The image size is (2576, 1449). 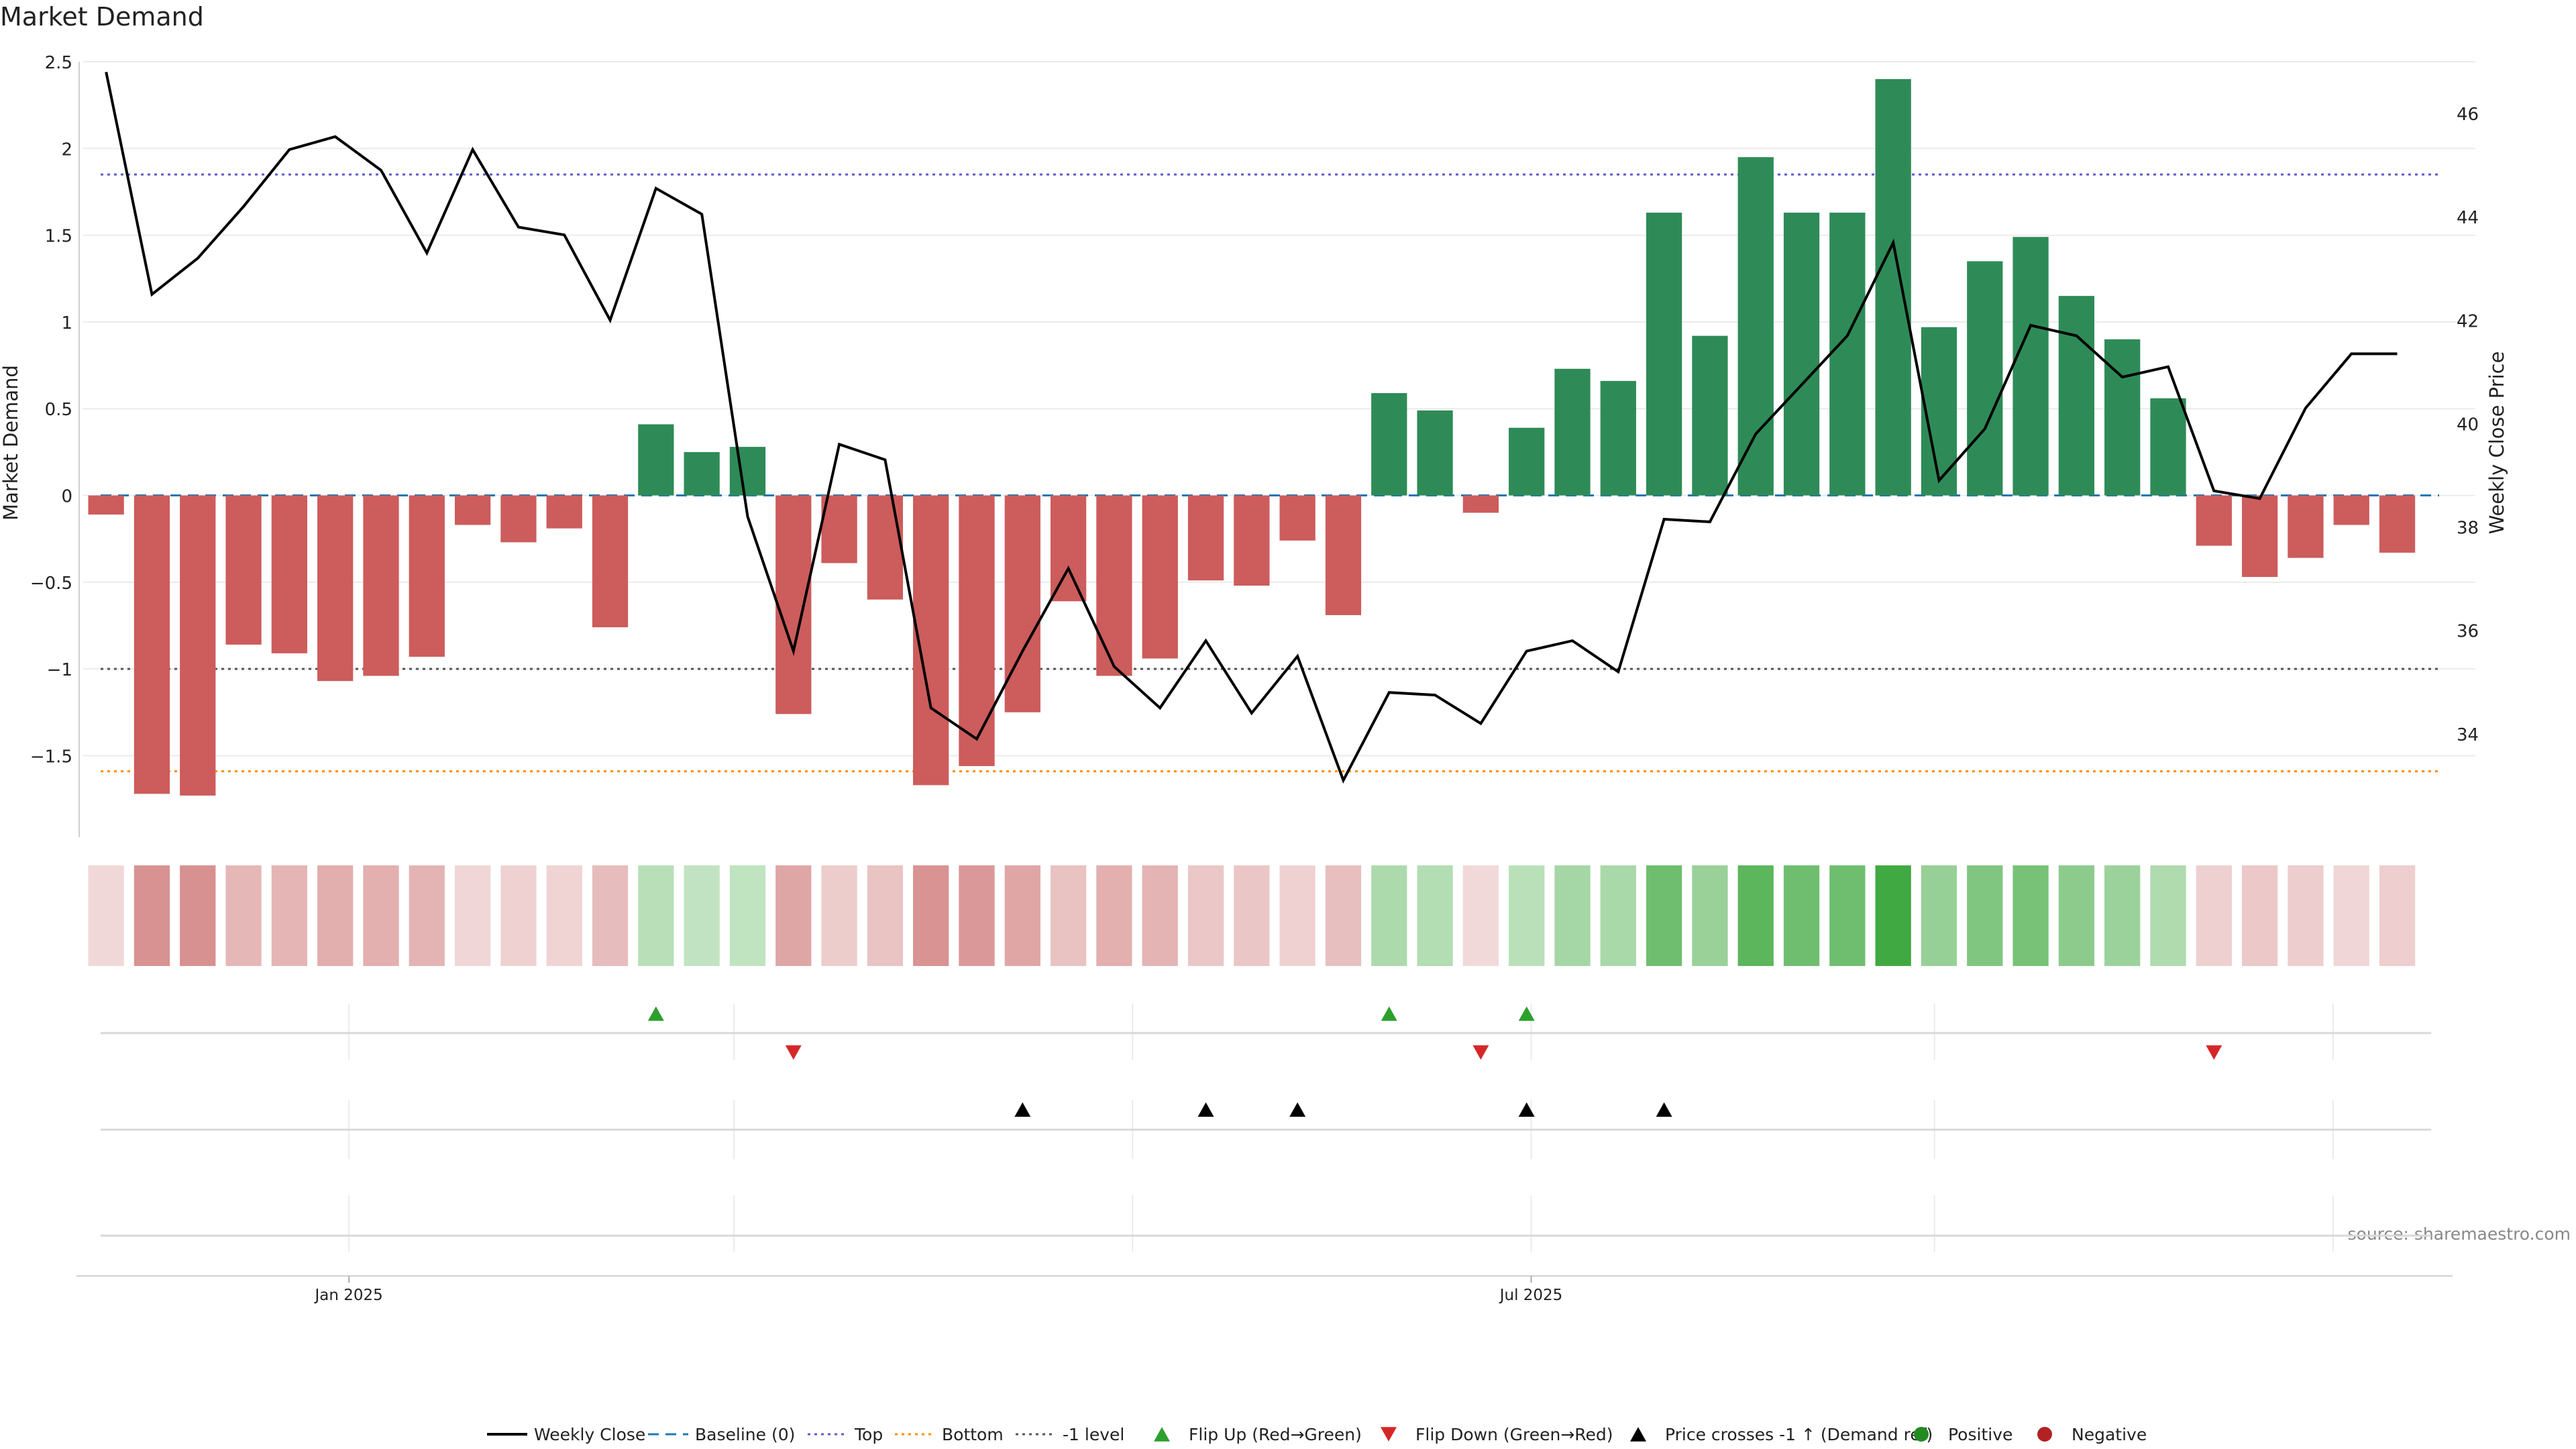 I want to click on legend-symbol-positive, so click(x=1921, y=1434).